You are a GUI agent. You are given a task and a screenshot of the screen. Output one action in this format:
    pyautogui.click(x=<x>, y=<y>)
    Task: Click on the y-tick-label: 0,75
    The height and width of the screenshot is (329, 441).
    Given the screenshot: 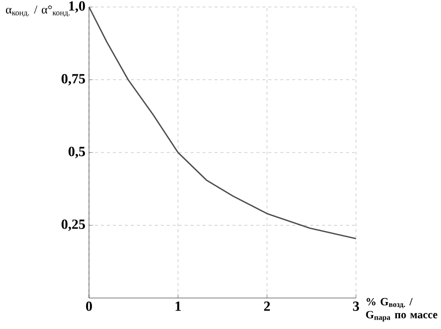 What is the action you would take?
    pyautogui.click(x=73, y=80)
    